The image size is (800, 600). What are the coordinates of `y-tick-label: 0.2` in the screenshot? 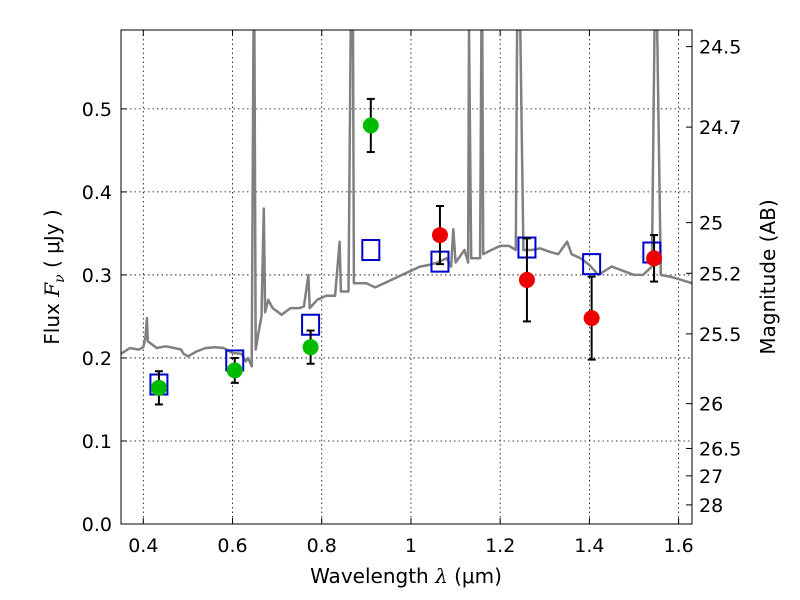 It's located at (97, 359).